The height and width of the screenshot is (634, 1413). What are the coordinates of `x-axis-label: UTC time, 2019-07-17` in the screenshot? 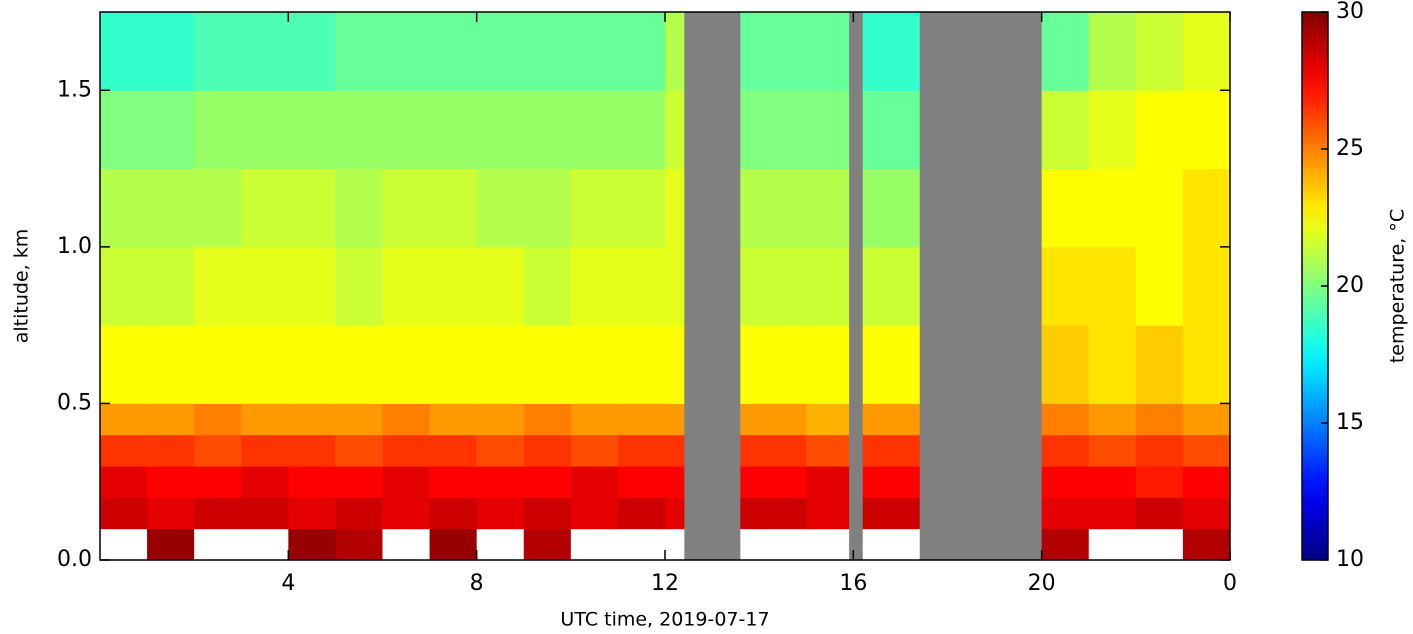 It's located at (664, 620).